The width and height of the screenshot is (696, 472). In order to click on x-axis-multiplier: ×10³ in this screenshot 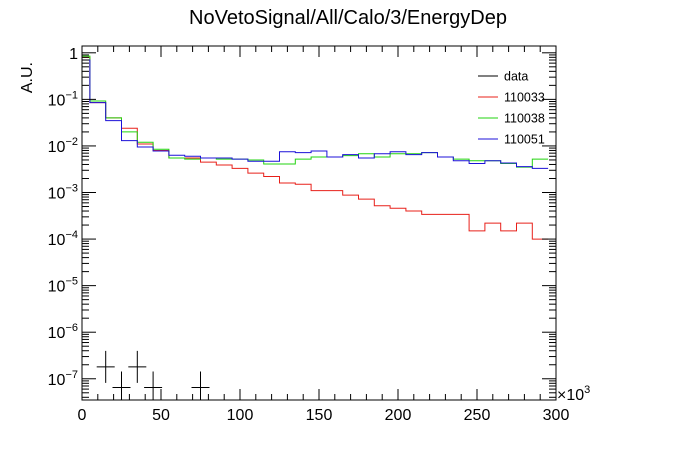, I will do `click(573, 394)`.